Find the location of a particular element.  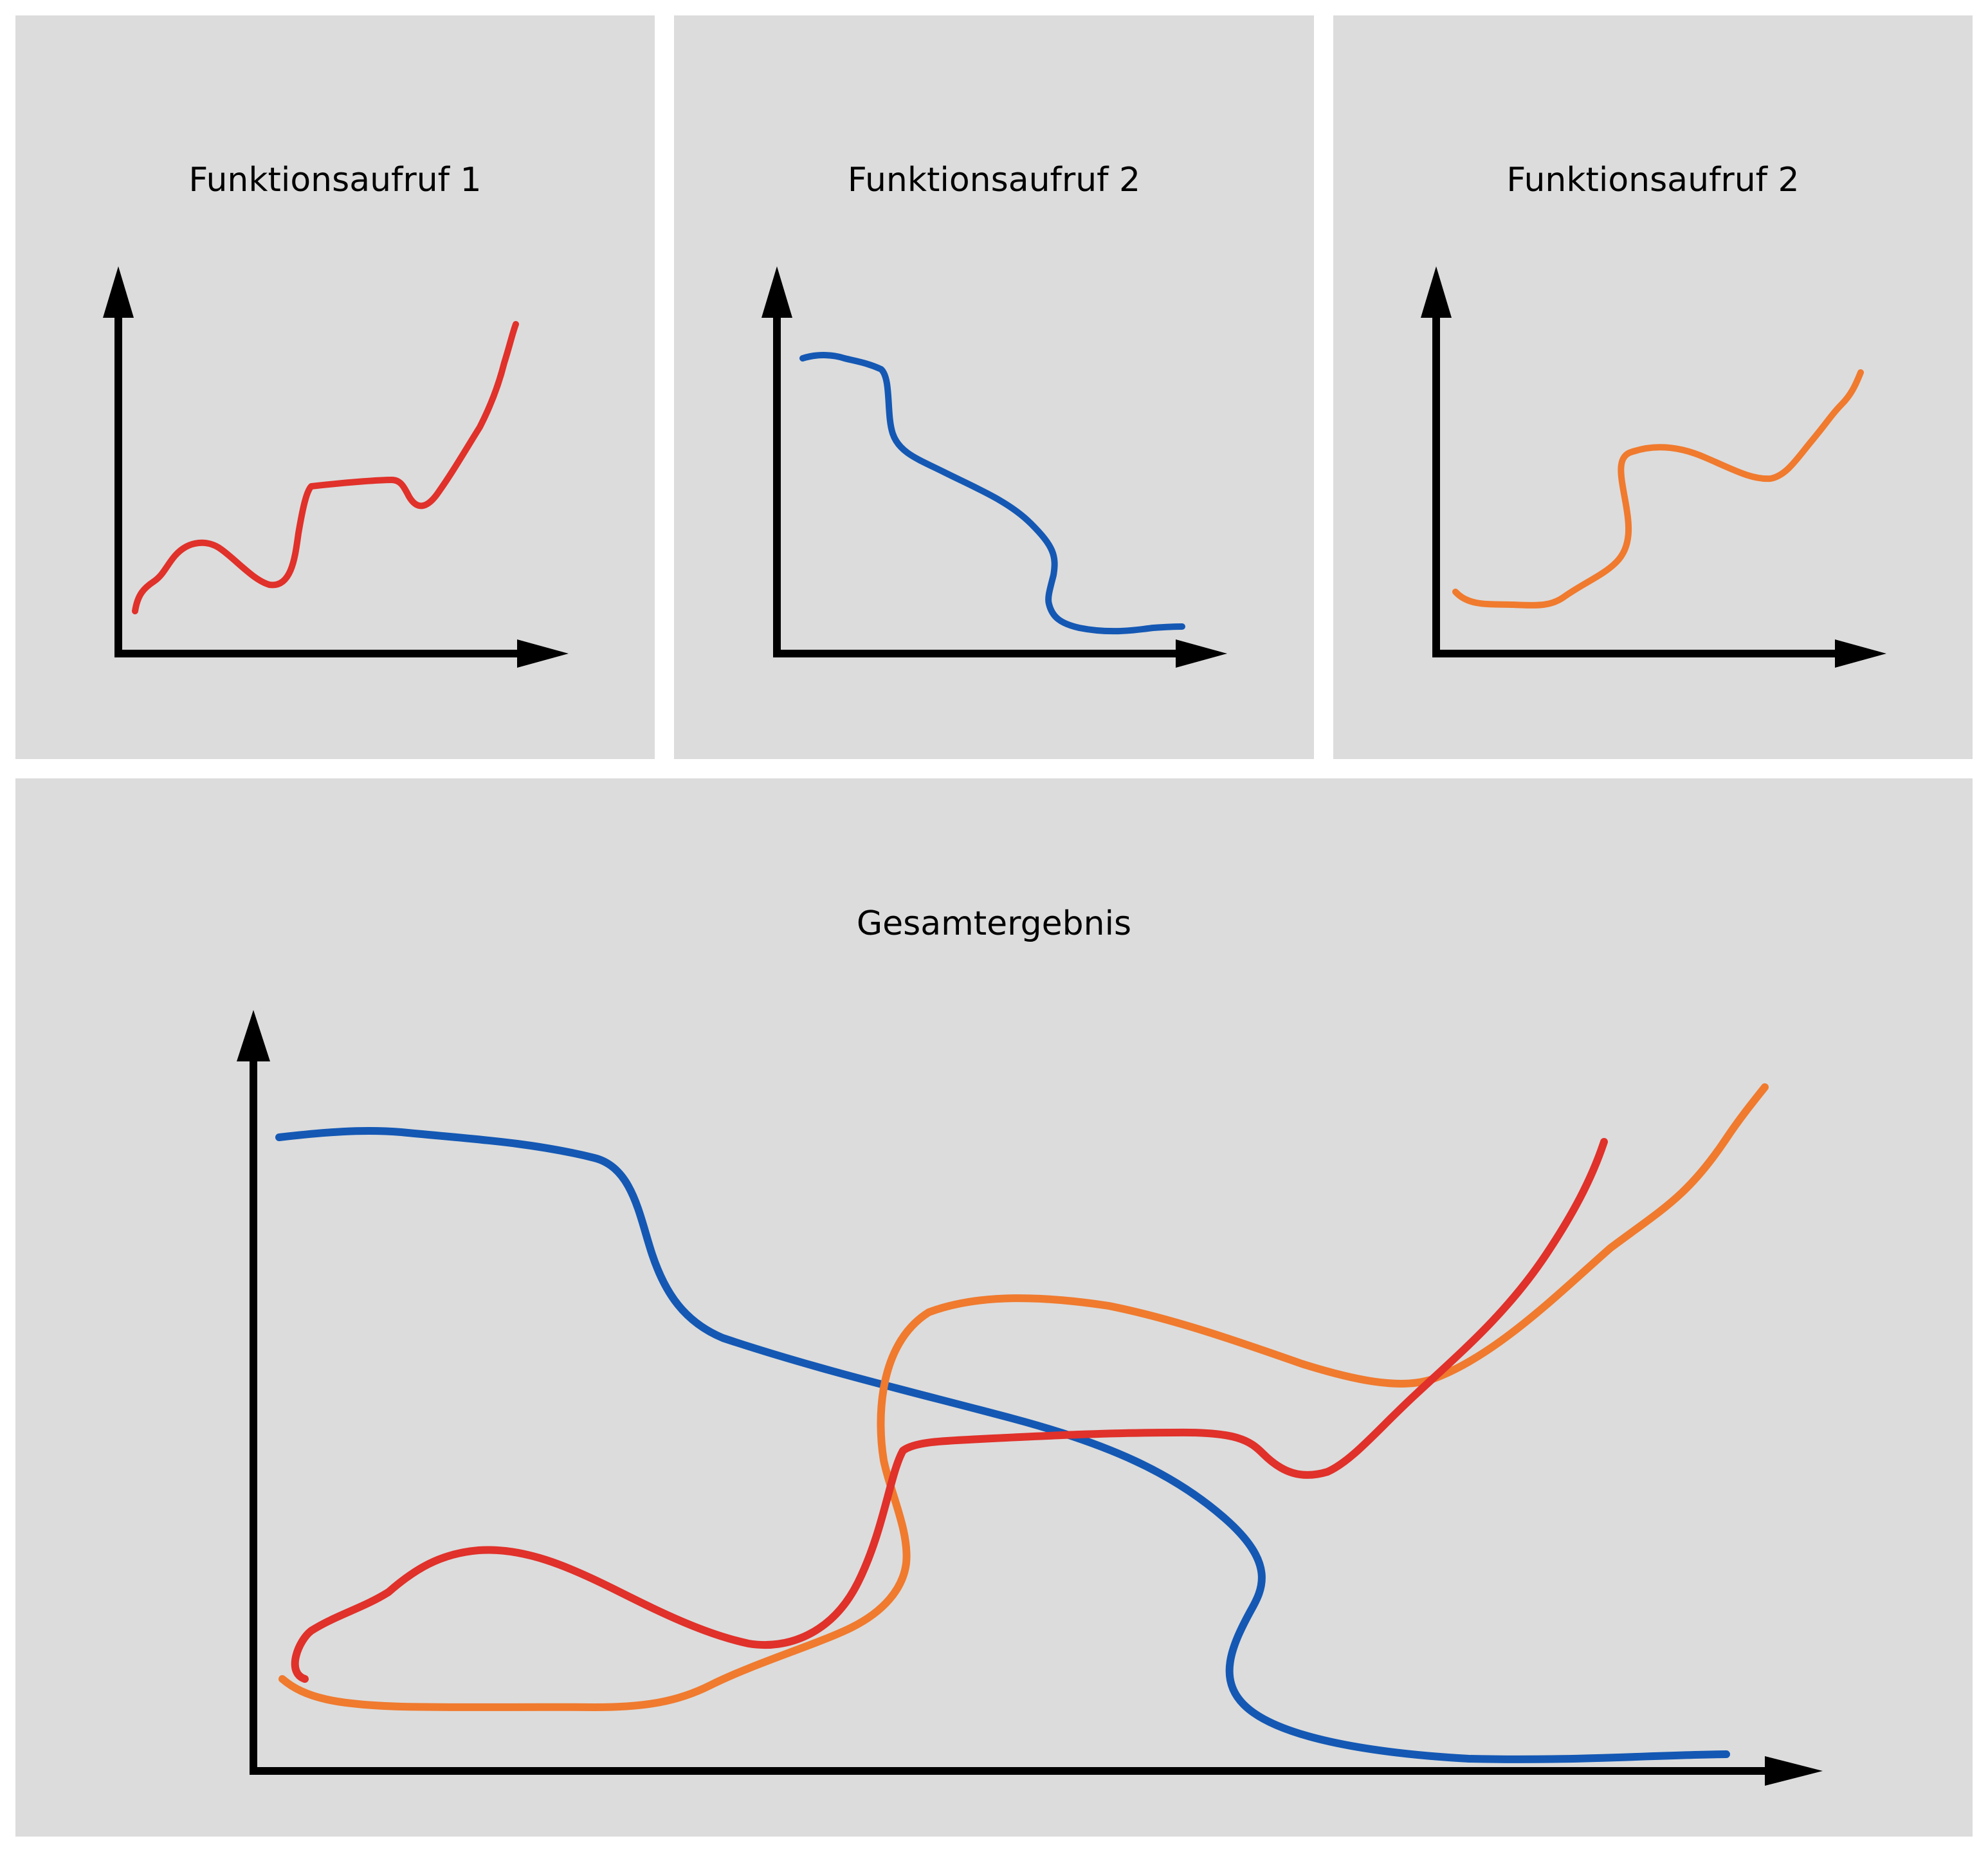

panel-title: Gesamtergebnis is located at coordinates (994, 923).